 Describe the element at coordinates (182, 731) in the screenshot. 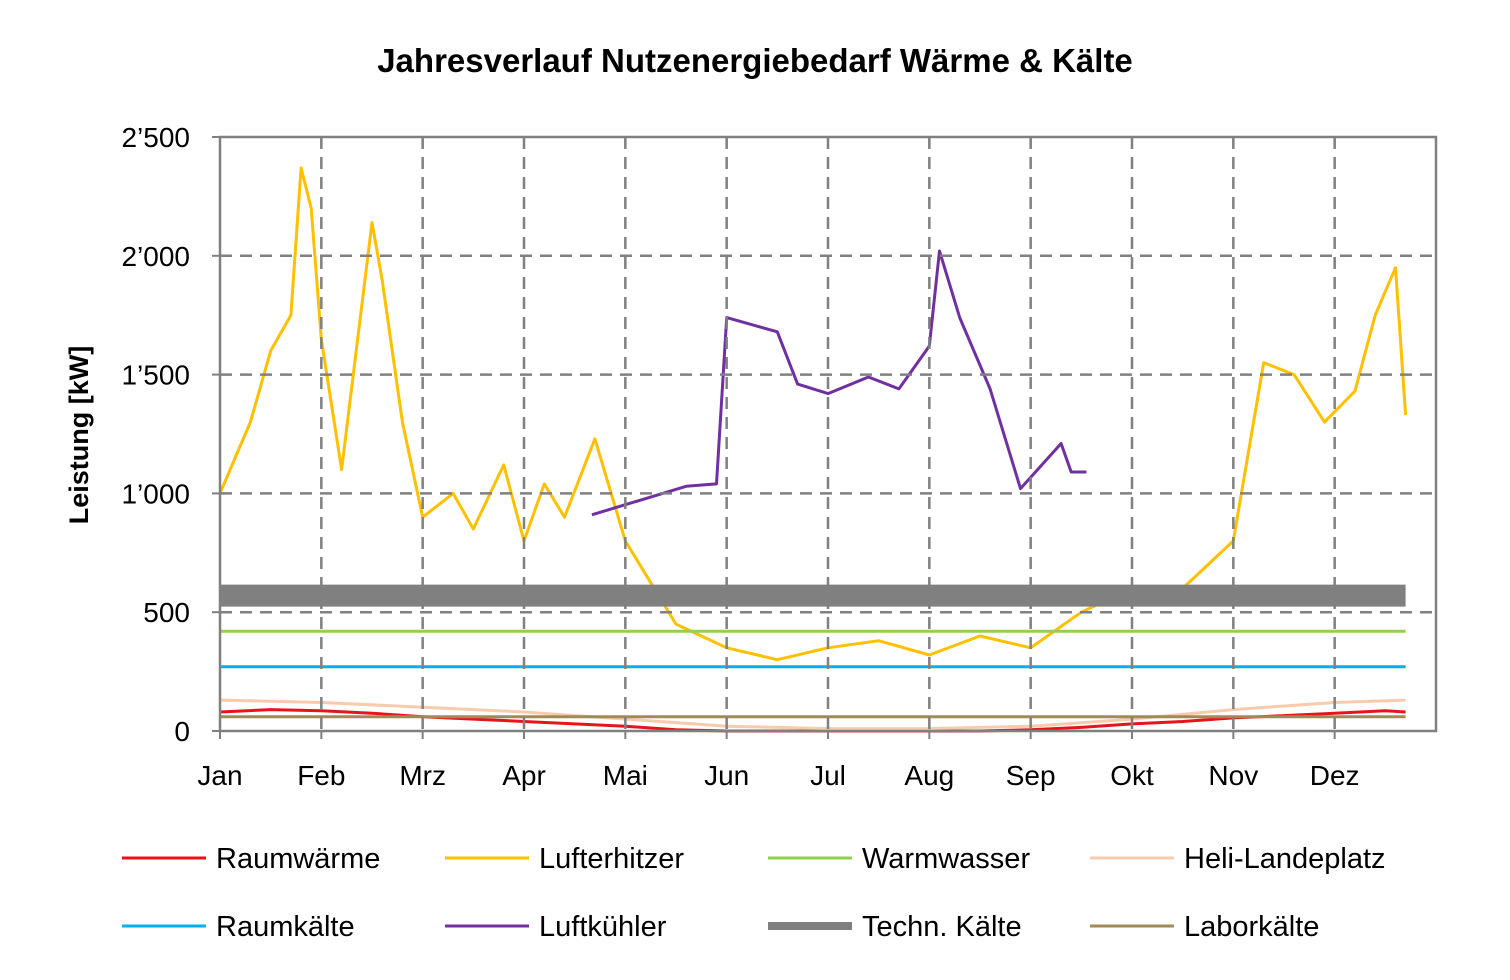

I see `y-tick-label: 0` at that location.